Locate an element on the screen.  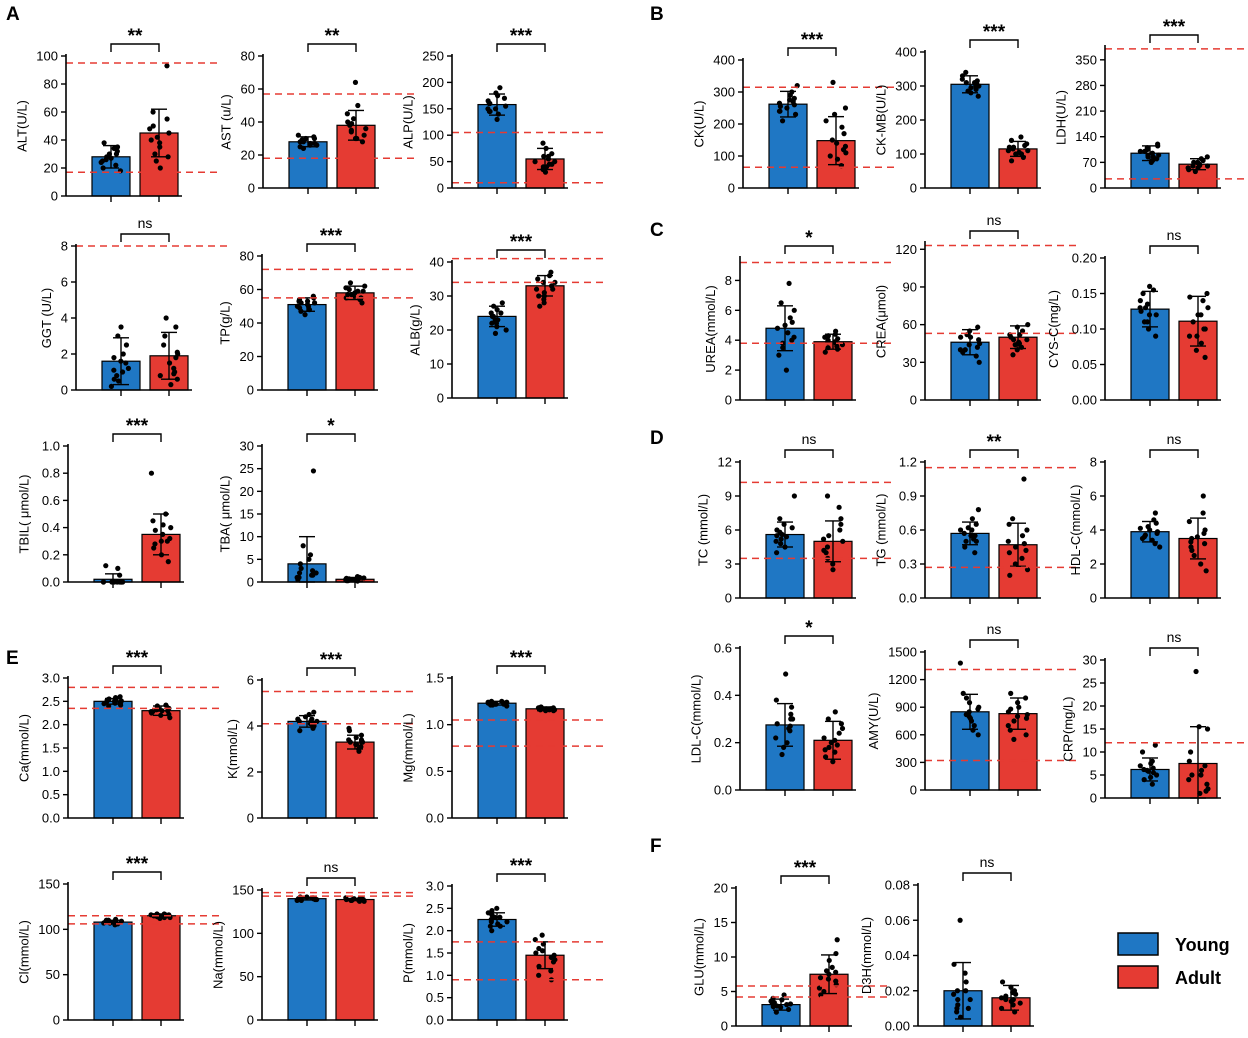
chart-0-sig-bracket is located at coordinates (135, 47).